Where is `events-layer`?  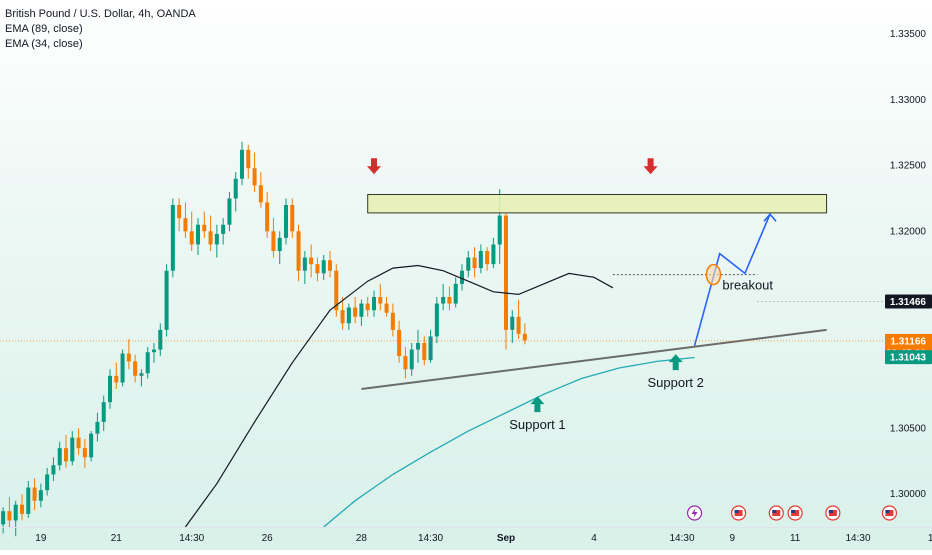
events-layer is located at coordinates (792, 513).